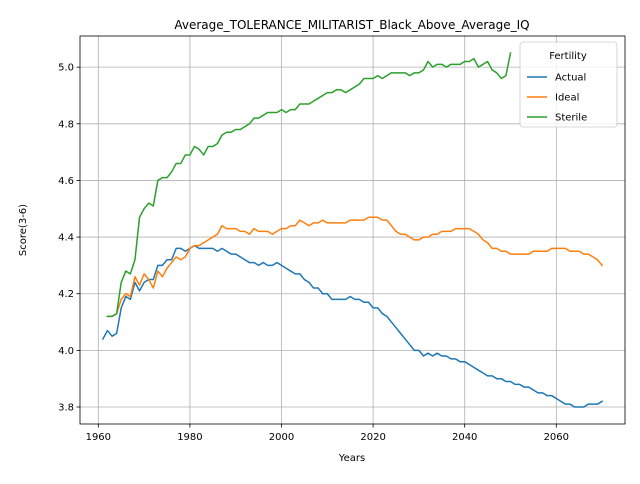  Describe the element at coordinates (567, 98) in the screenshot. I see `legend-label-ideal: Ideal` at that location.